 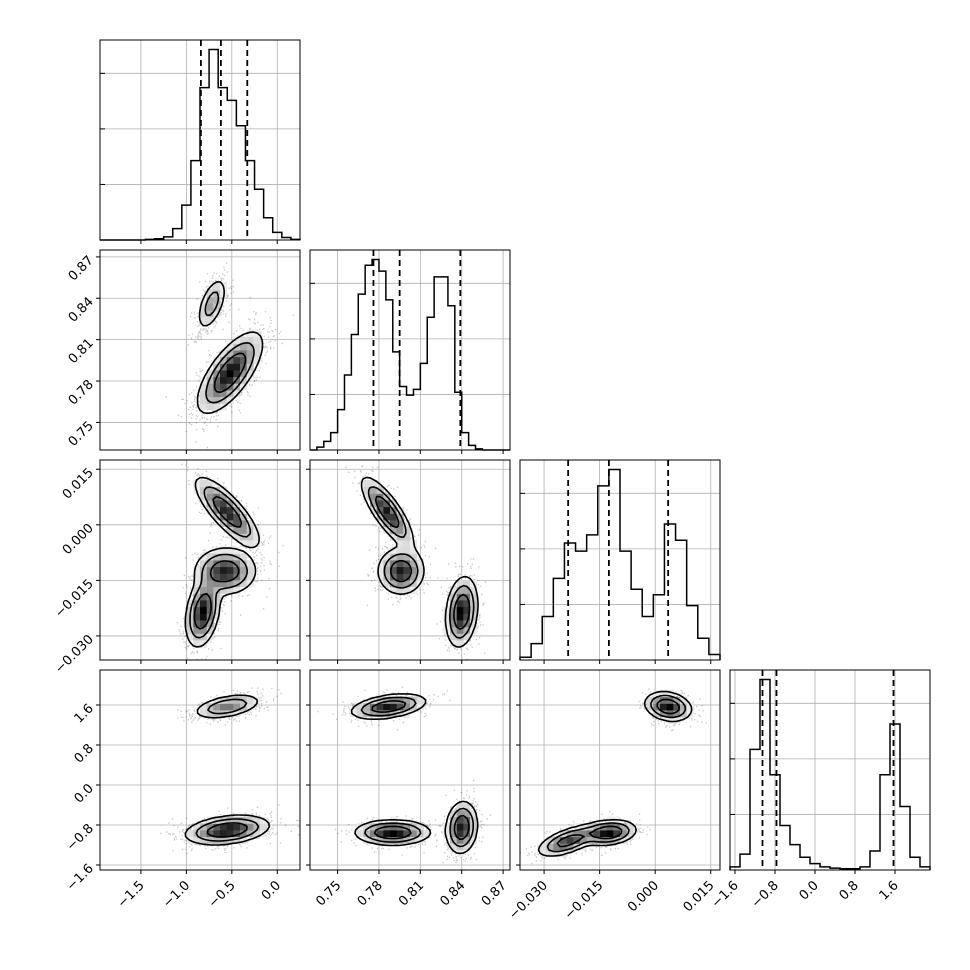 I want to click on x-tick-label: −1.6, so click(x=725, y=894).